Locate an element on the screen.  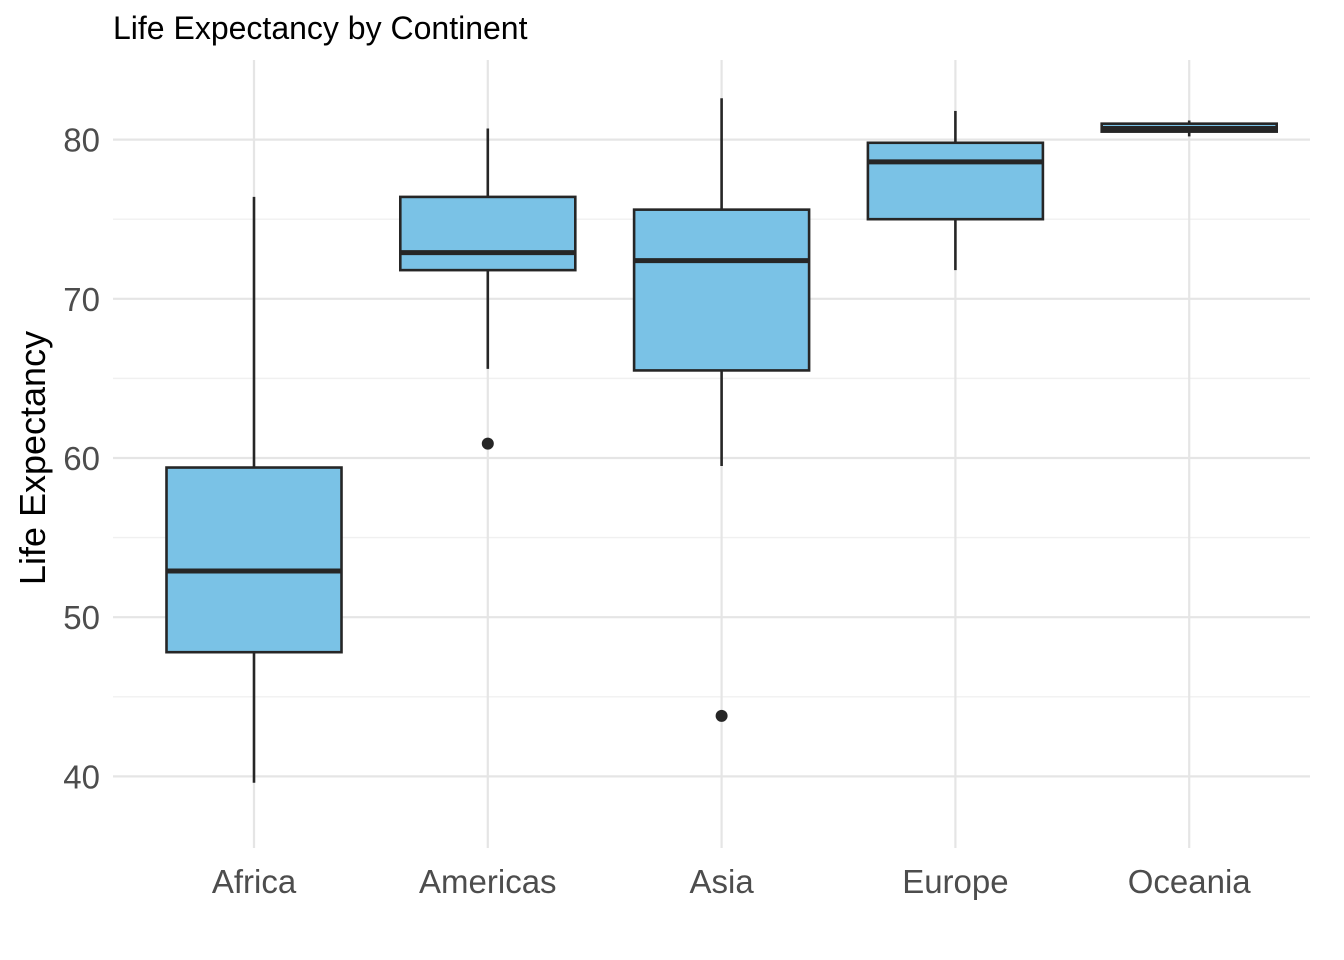
y-tick-label: 50 is located at coordinates (81, 617).